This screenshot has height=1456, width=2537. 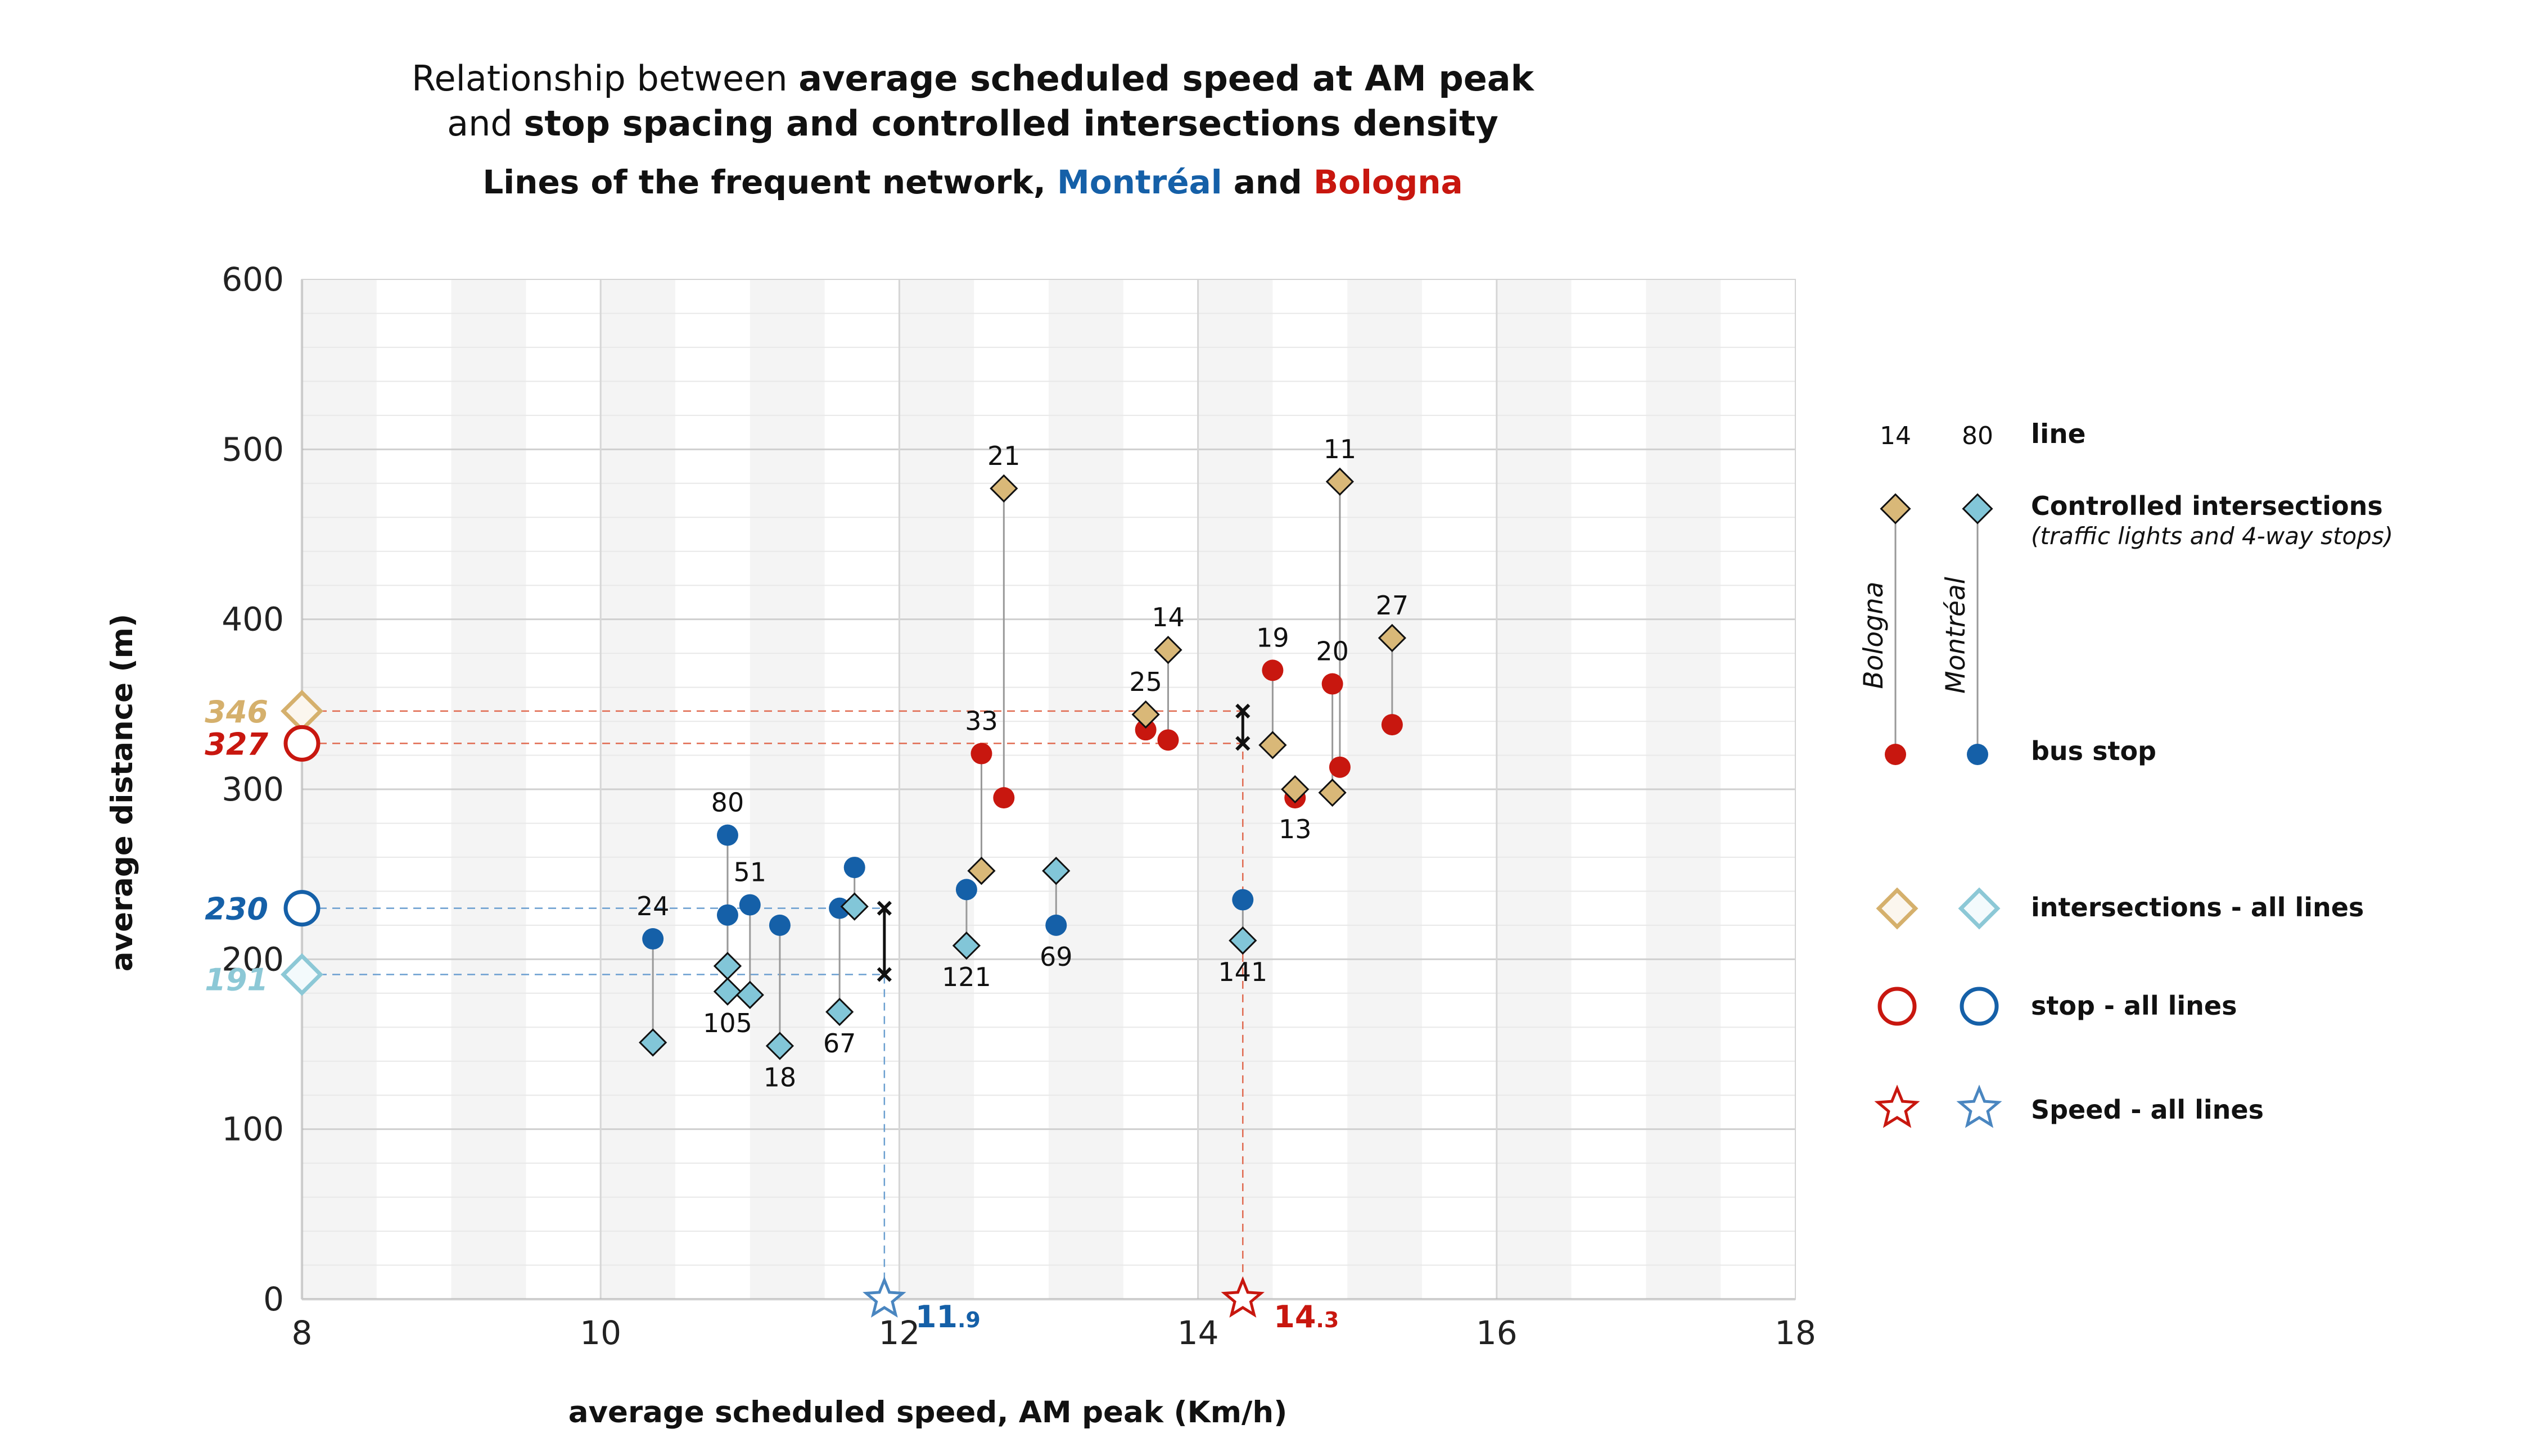 What do you see at coordinates (1054, 1333) in the screenshot?
I see `x-tick-labels: 8 10 12 14 16 18` at bounding box center [1054, 1333].